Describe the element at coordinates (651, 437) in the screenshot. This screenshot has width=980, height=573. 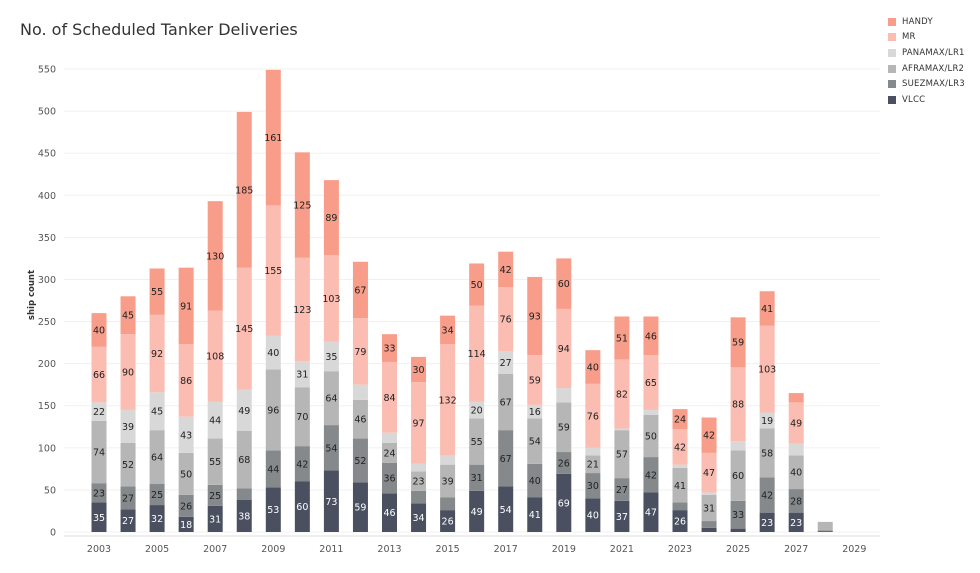
I see `data-label: 50` at that location.